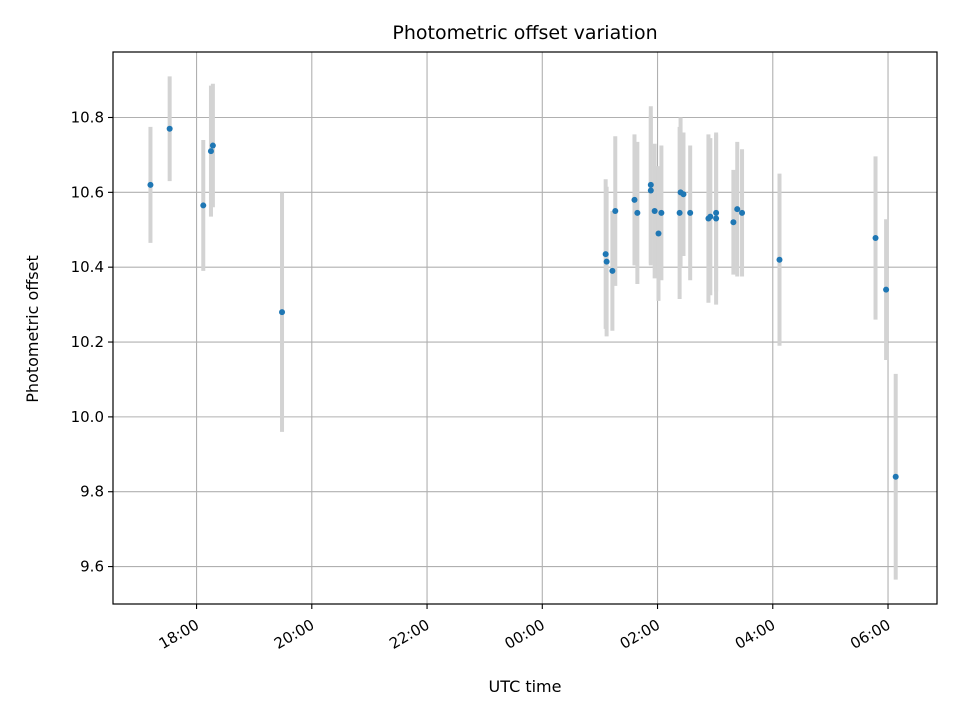  Describe the element at coordinates (87, 342) in the screenshot. I see `y-tick-label: 10.2` at that location.